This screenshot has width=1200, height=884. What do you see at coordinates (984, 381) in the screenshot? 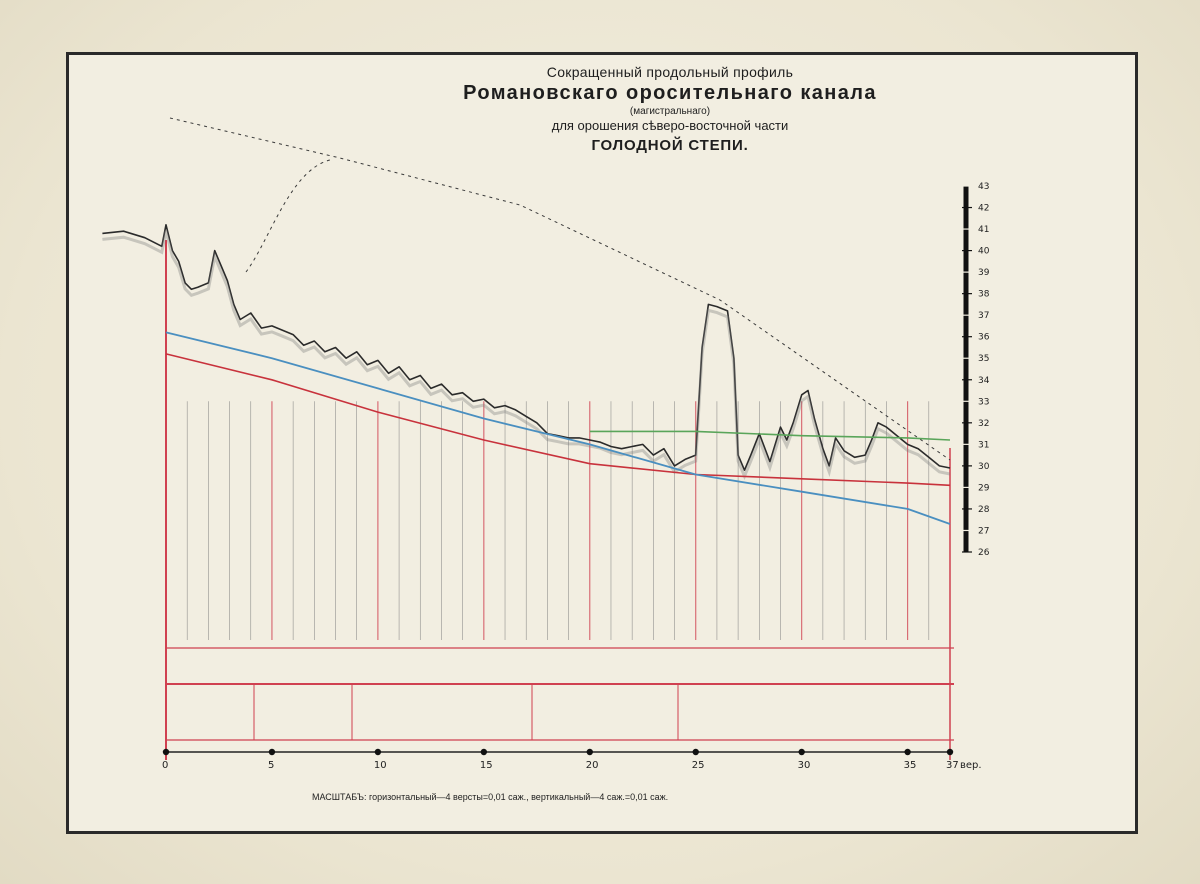
I see `y-tick-label: 34` at bounding box center [984, 381].